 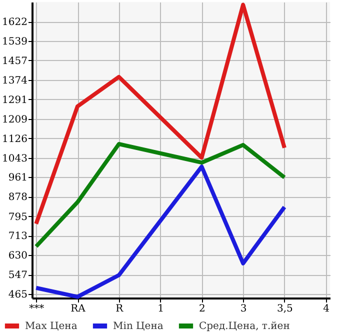 What do you see at coordinates (15, 100) in the screenshot?
I see `y-tick-label: 1291` at bounding box center [15, 100].